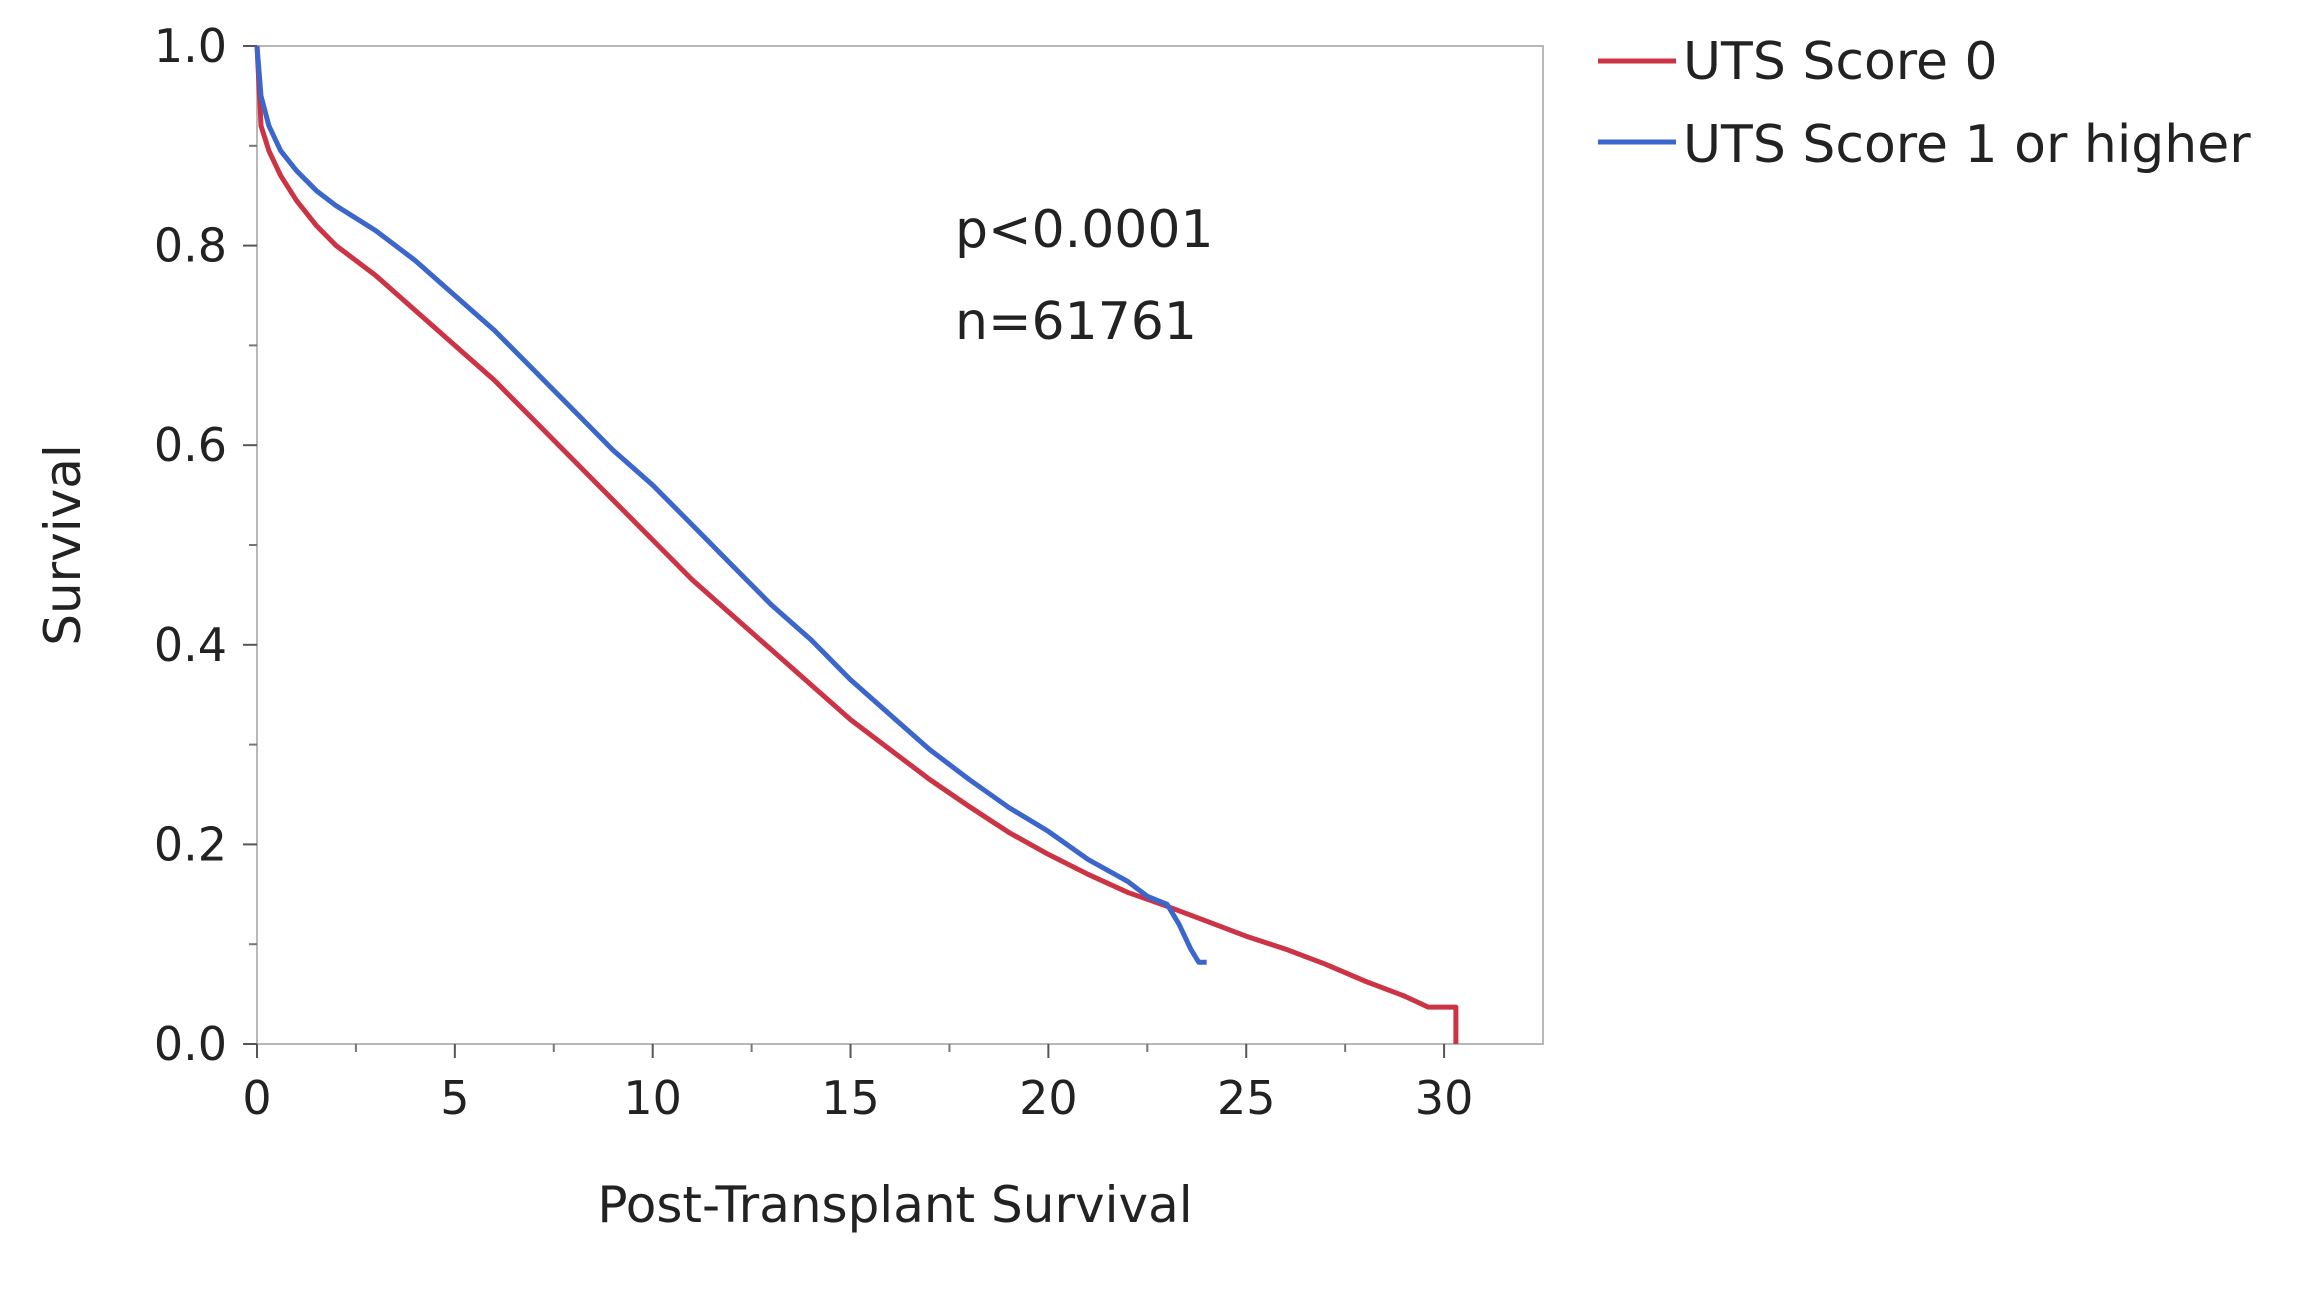 Image resolution: width=2304 pixels, height=1296 pixels. Describe the element at coordinates (190, 1044) in the screenshot. I see `y-tick-label: 0.0` at that location.